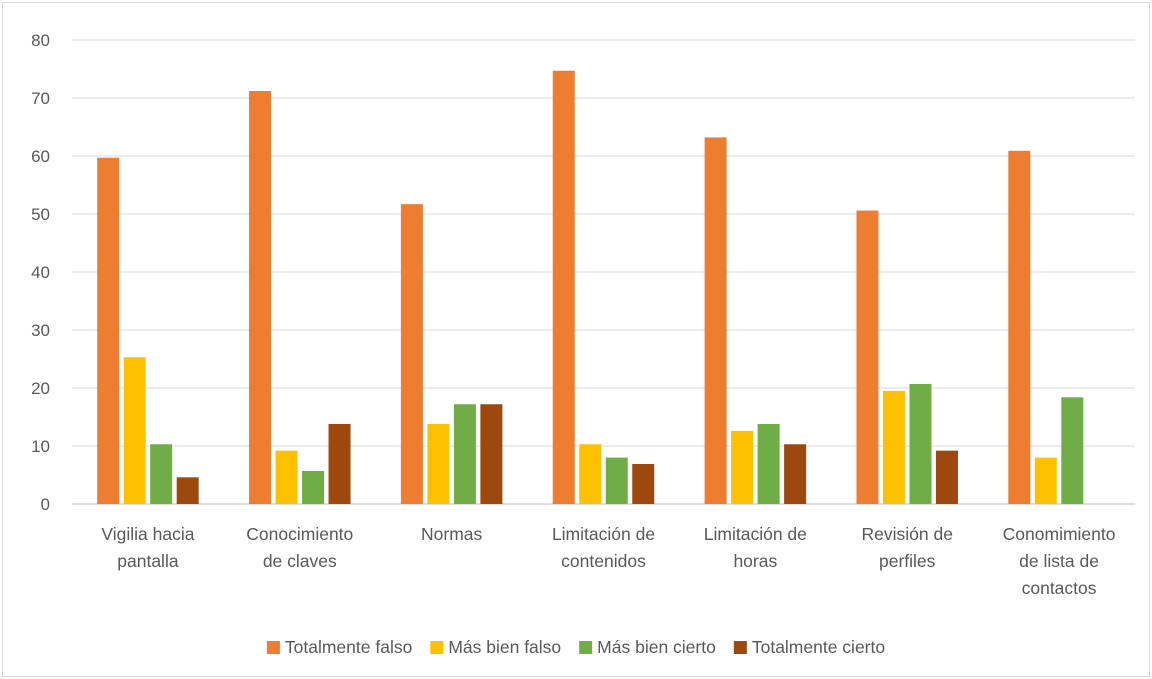  Describe the element at coordinates (656, 647) in the screenshot. I see `legend-label: Más bien cierto` at that location.